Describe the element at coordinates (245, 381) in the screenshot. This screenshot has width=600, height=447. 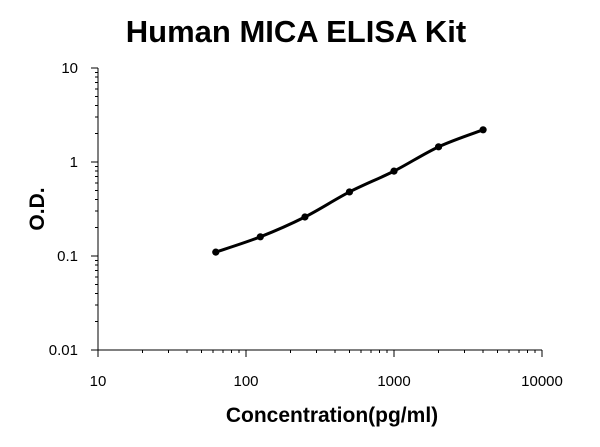
I see `x-tick-label: 100` at that location.